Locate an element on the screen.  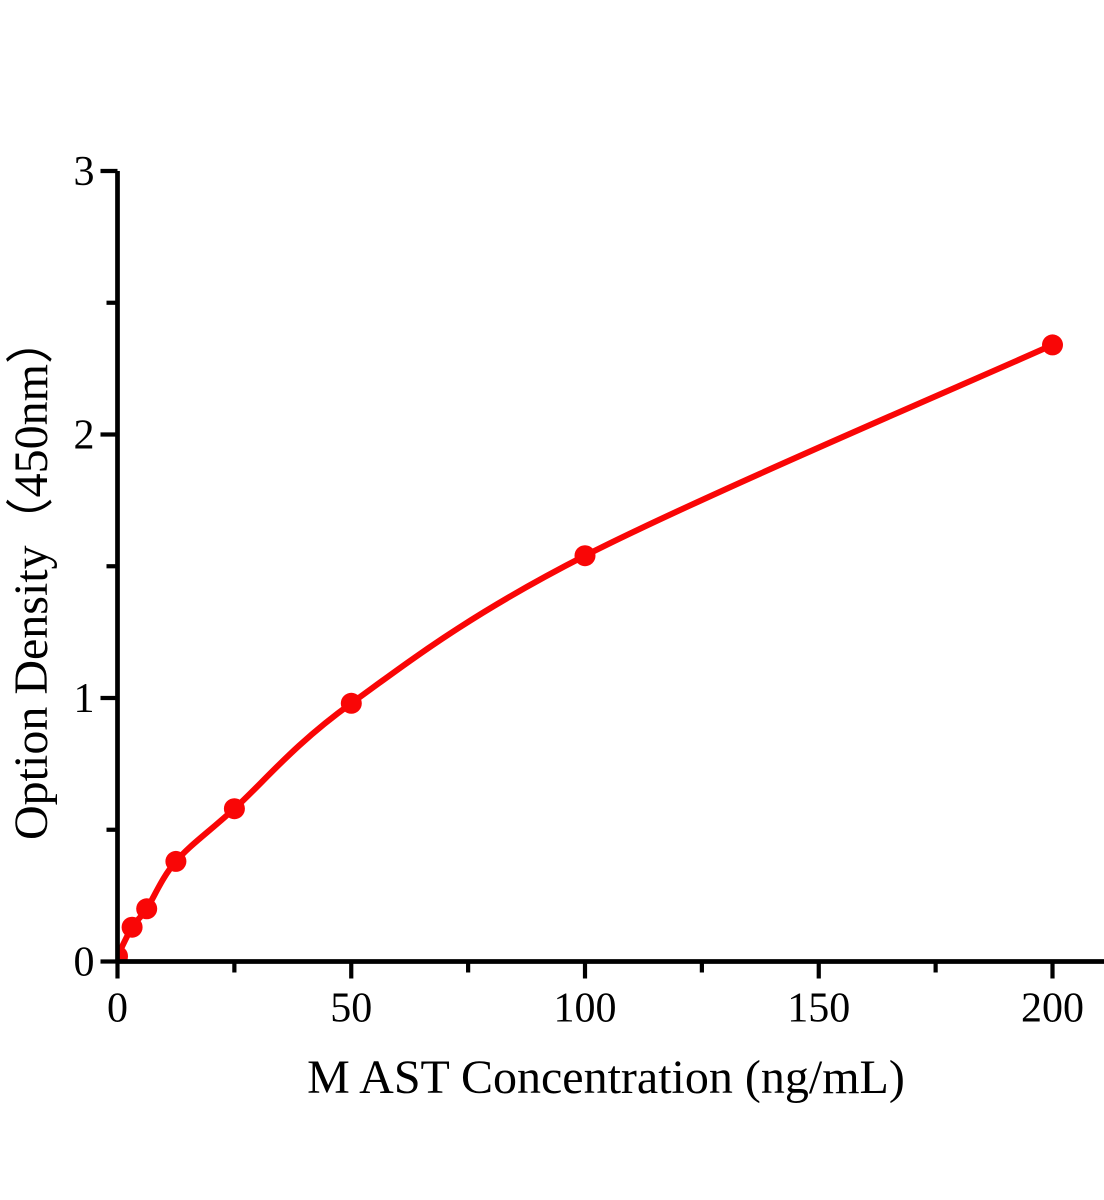
y-tick-label: 3 is located at coordinates (84, 172).